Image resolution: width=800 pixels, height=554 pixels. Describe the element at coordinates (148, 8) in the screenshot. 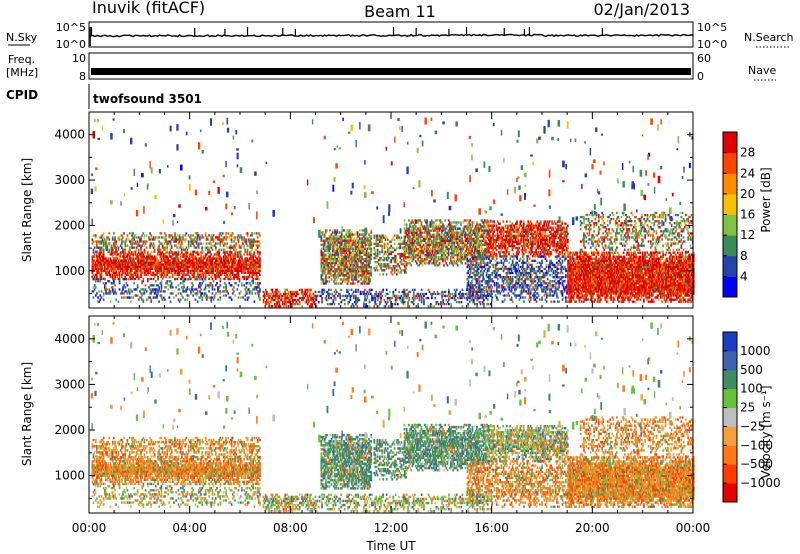

I see `site-title: Inuvik (fitACF)` at that location.